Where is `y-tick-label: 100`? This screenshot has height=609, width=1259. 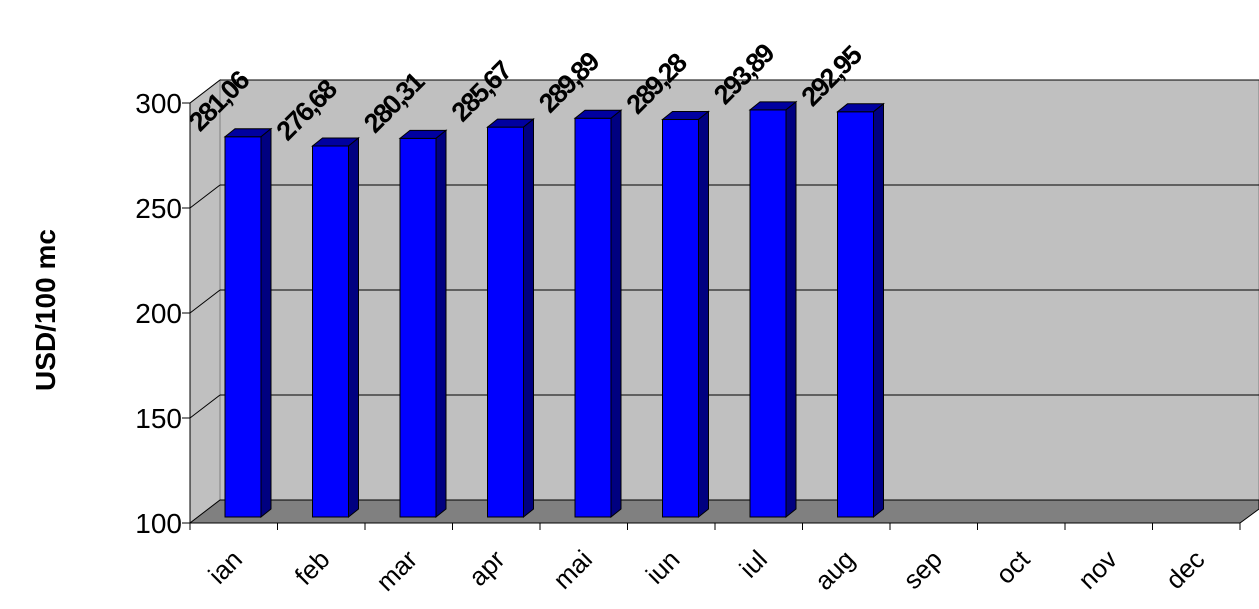 y-tick-label: 100 is located at coordinates (158, 523).